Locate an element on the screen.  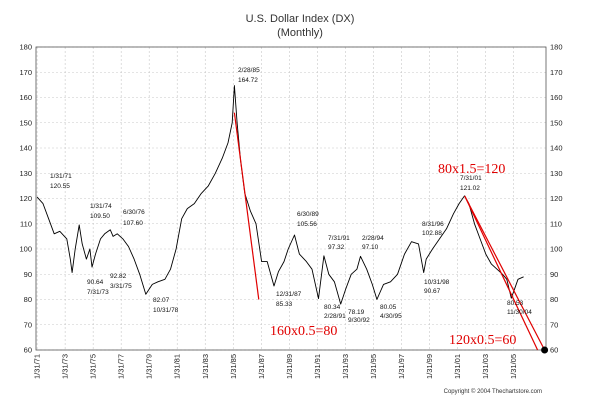
y-tick-left-130: 130 is located at coordinates (25, 173).